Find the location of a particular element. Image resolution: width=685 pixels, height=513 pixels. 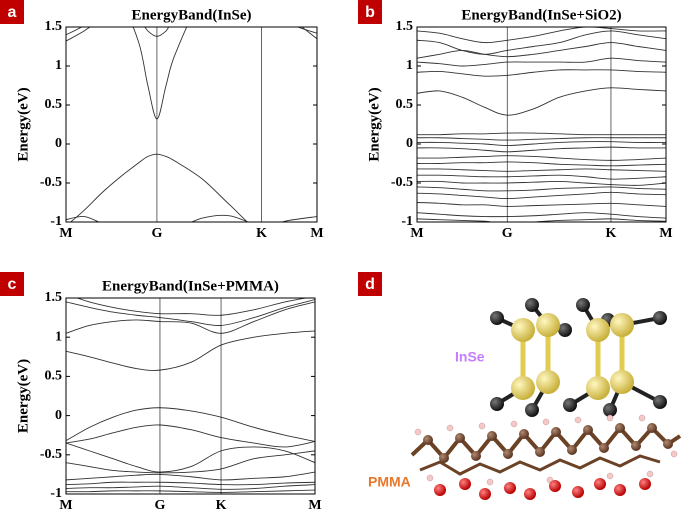

chart-title: EnergyBand(InSe+PMMA) is located at coordinates (190, 286).